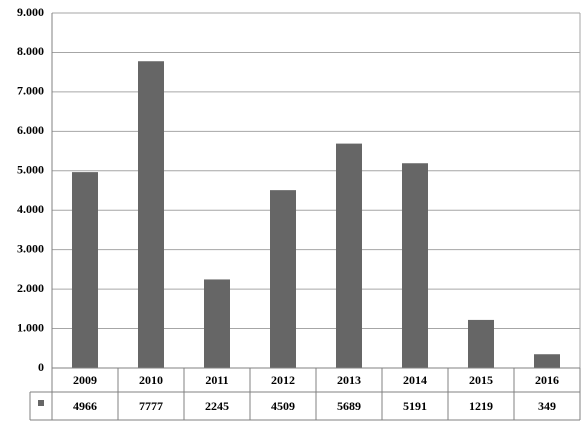 Image resolution: width=588 pixels, height=428 pixels. I want to click on y-tick-label: 2.000, so click(30, 288).